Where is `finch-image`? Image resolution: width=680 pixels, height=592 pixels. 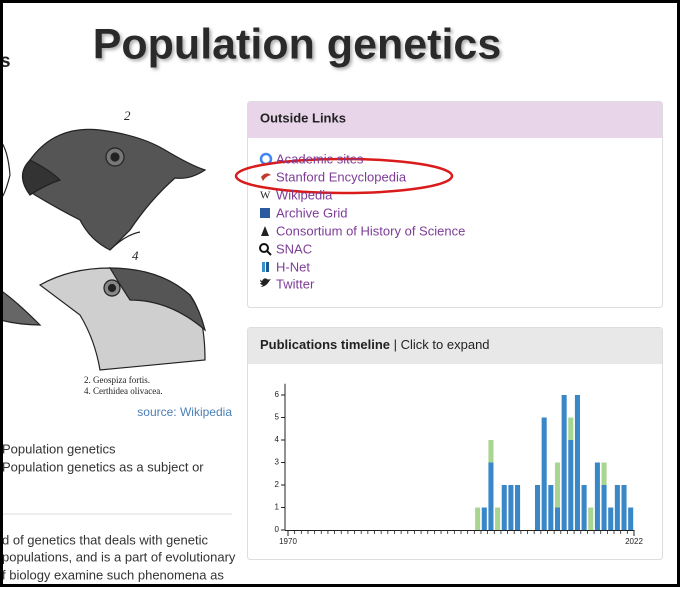 finch-image is located at coordinates (103, 249).